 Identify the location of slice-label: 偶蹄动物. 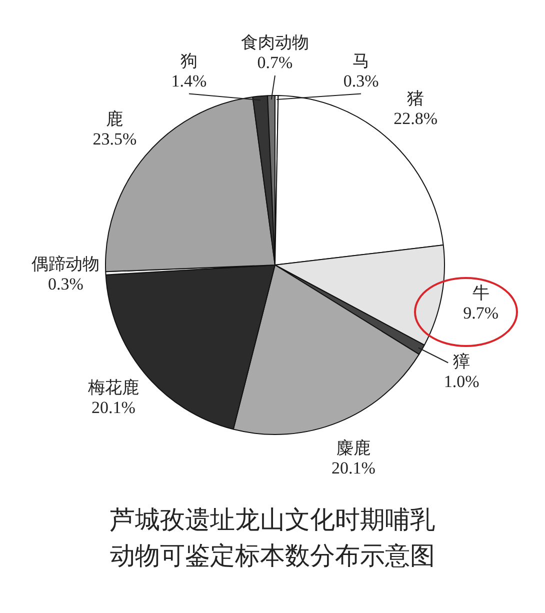
(66, 264).